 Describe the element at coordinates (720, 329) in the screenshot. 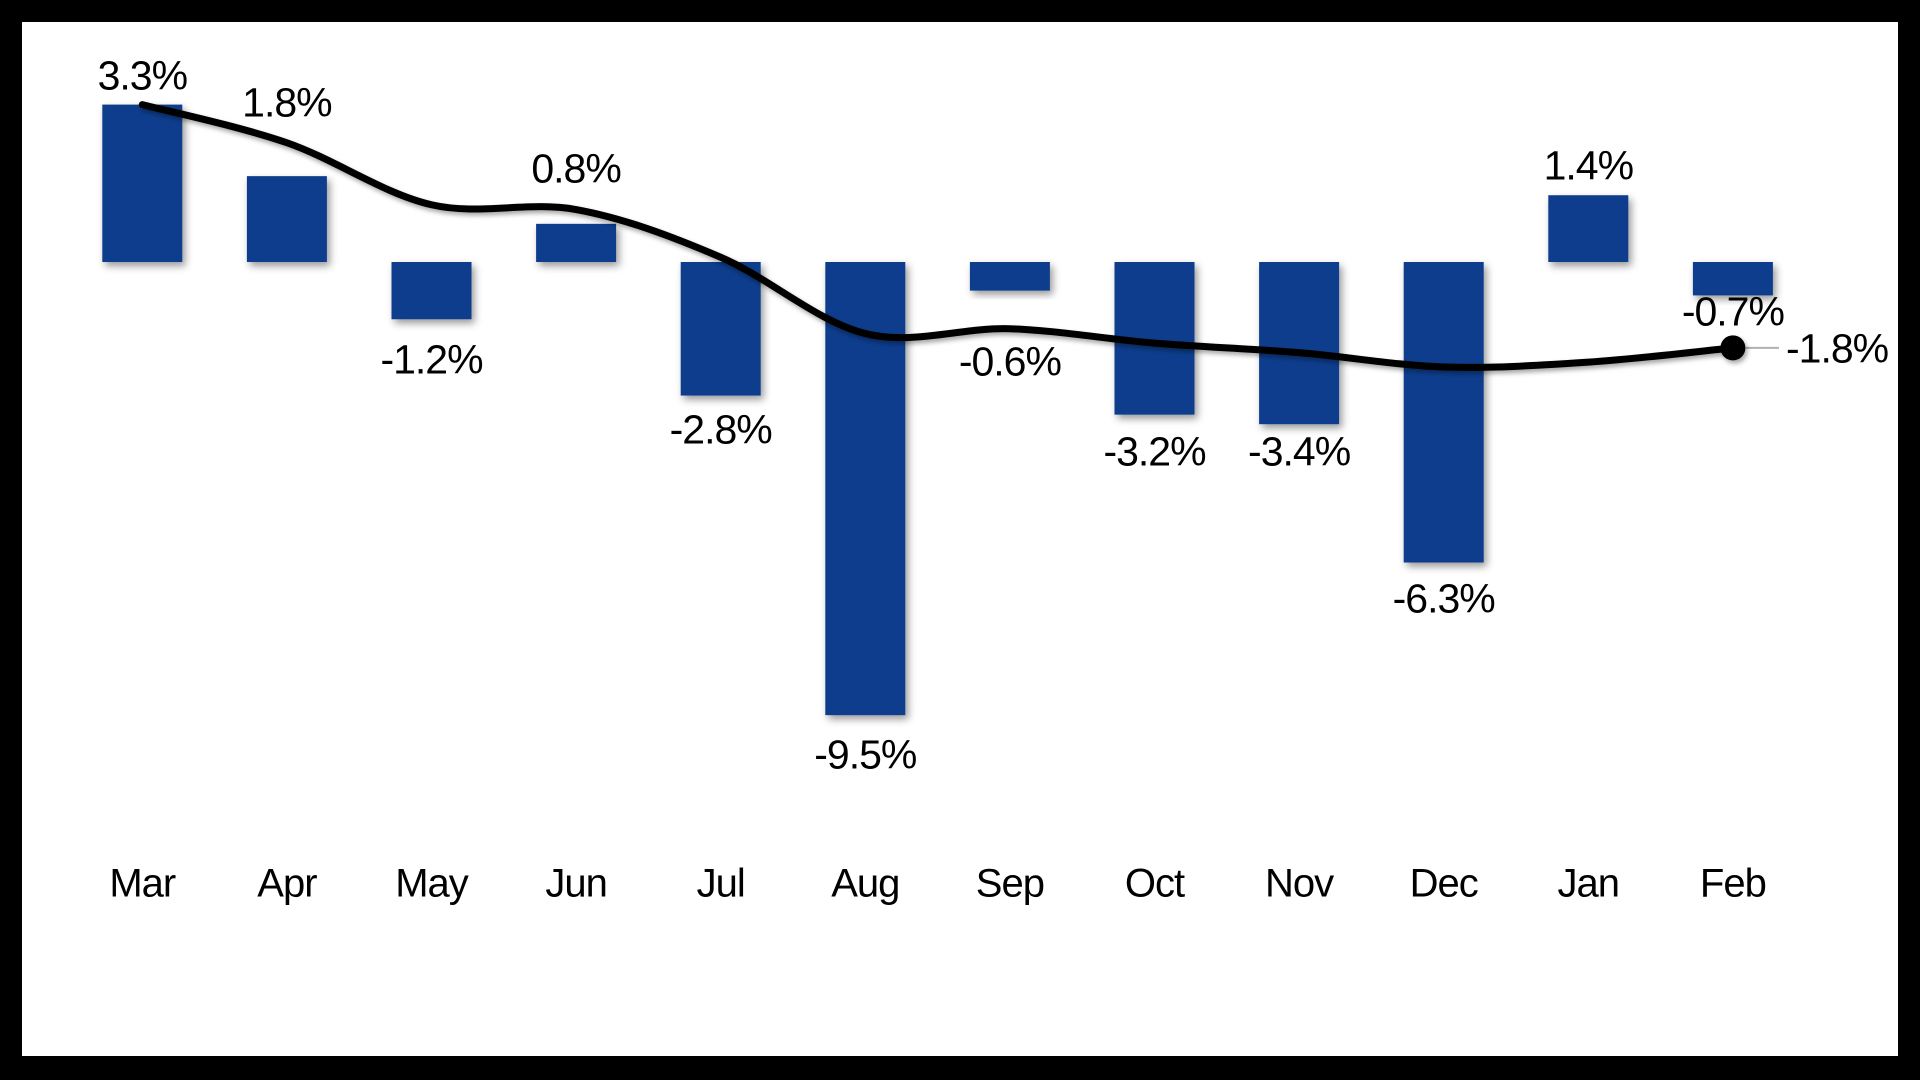

I see `bar-jul` at that location.